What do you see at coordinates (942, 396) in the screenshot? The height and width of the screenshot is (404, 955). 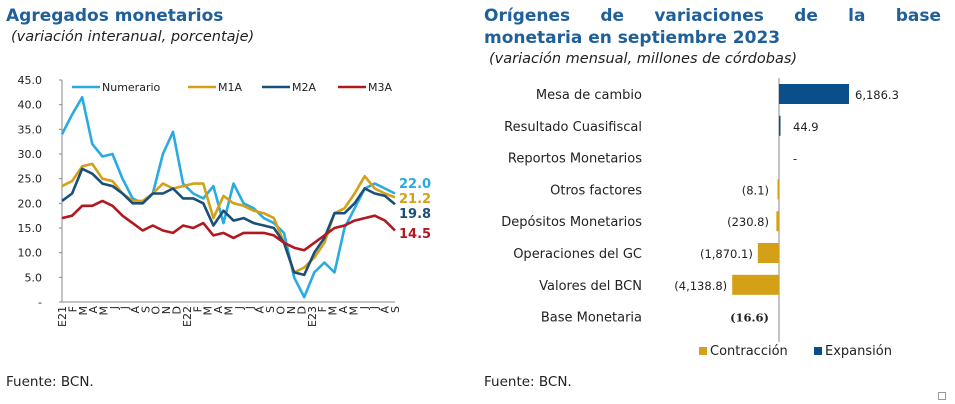 I see `corner-marker` at bounding box center [942, 396].